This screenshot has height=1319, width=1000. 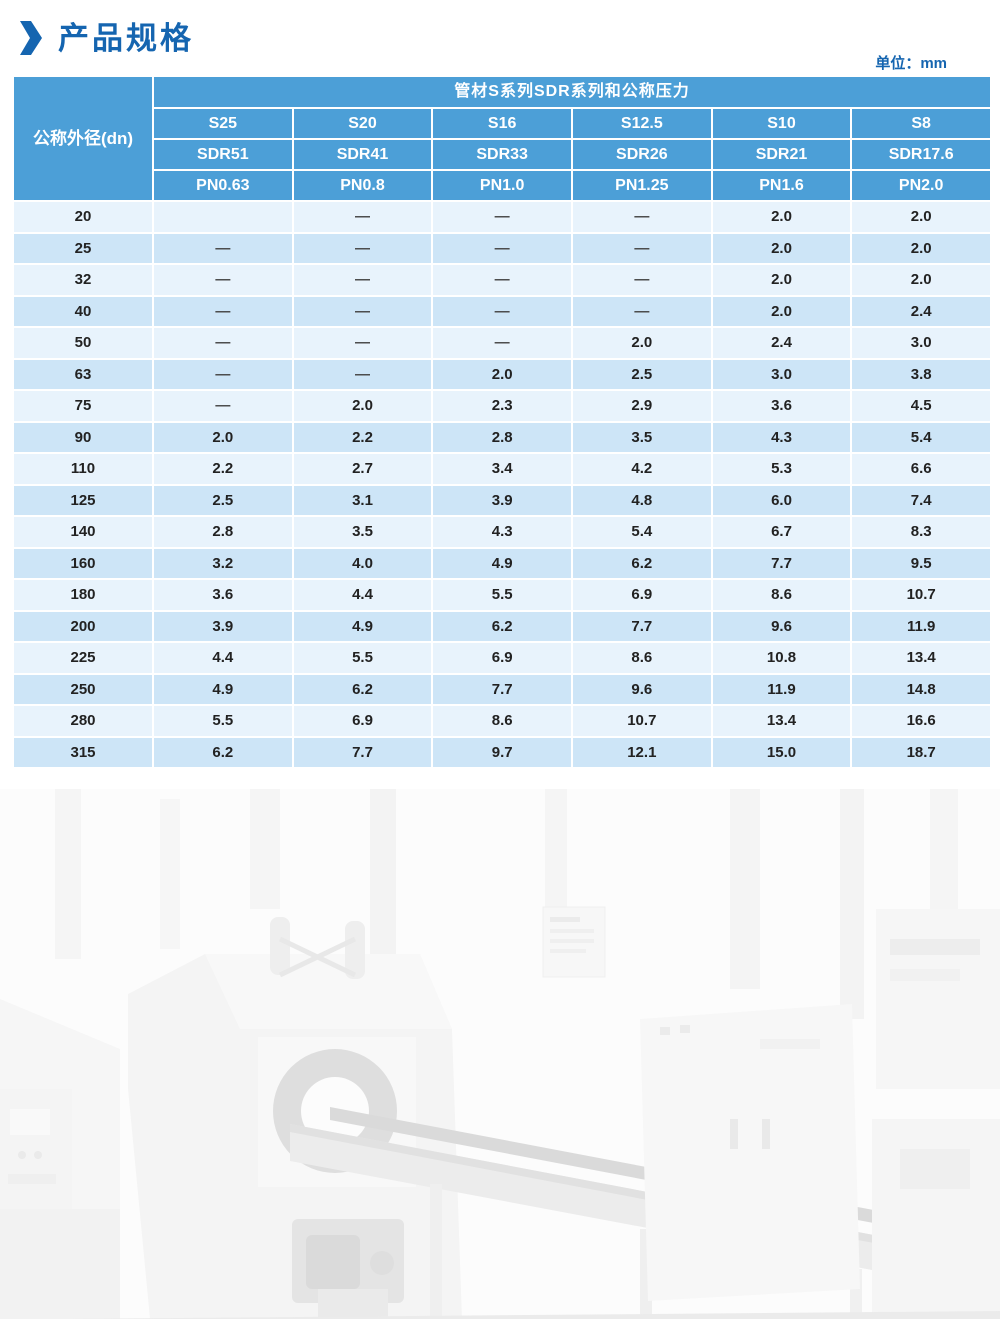 What do you see at coordinates (83, 500) in the screenshot?
I see `row-dn: 125` at bounding box center [83, 500].